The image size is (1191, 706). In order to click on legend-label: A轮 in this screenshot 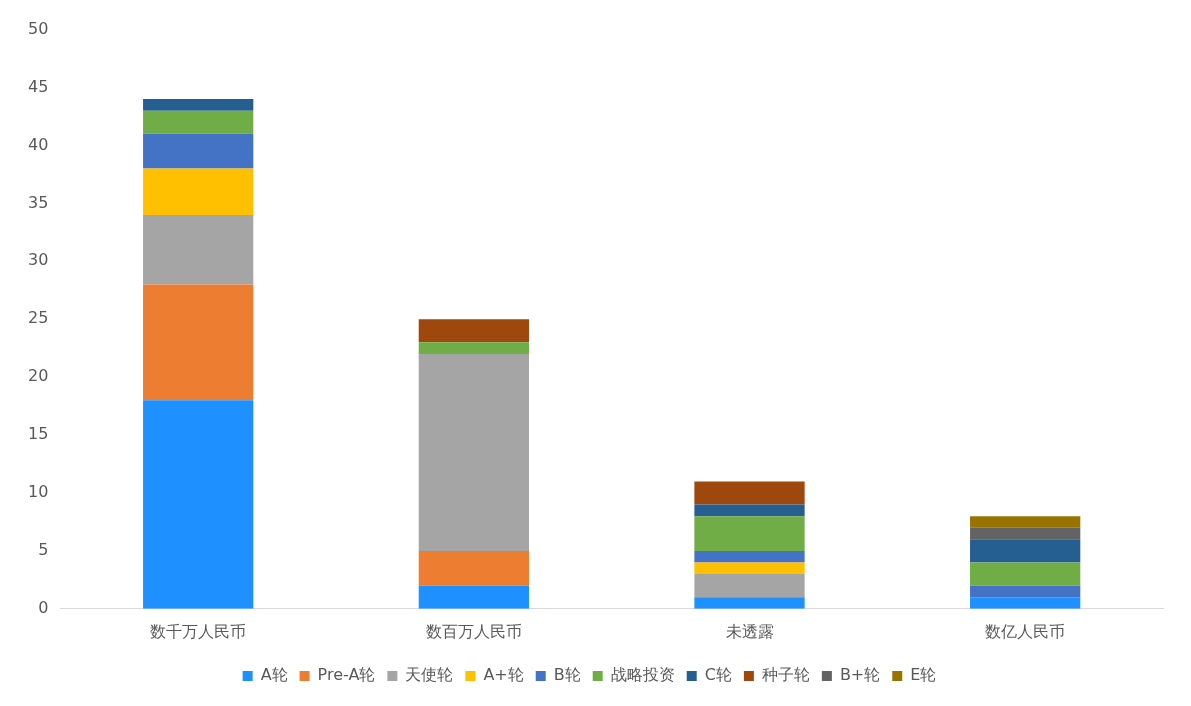, I will do `click(274, 675)`.